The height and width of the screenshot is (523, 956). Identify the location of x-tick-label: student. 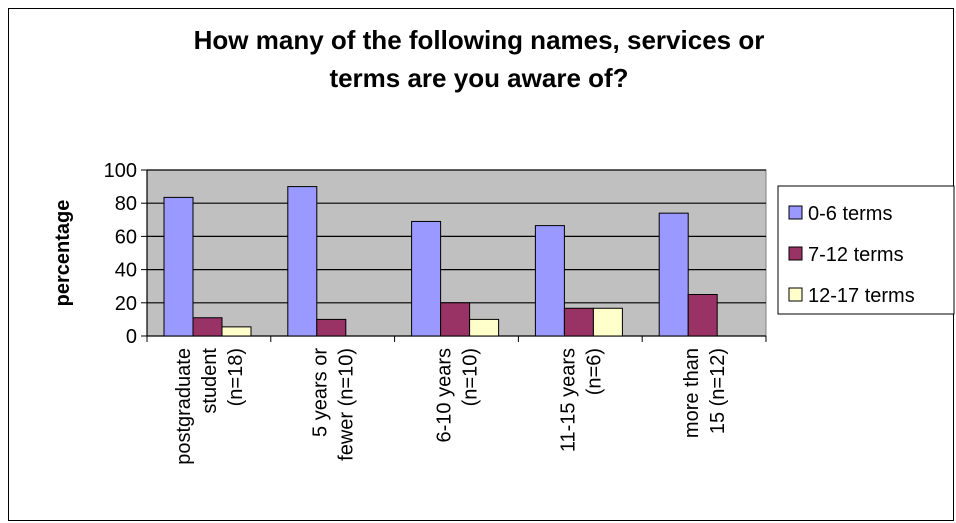
(210, 381).